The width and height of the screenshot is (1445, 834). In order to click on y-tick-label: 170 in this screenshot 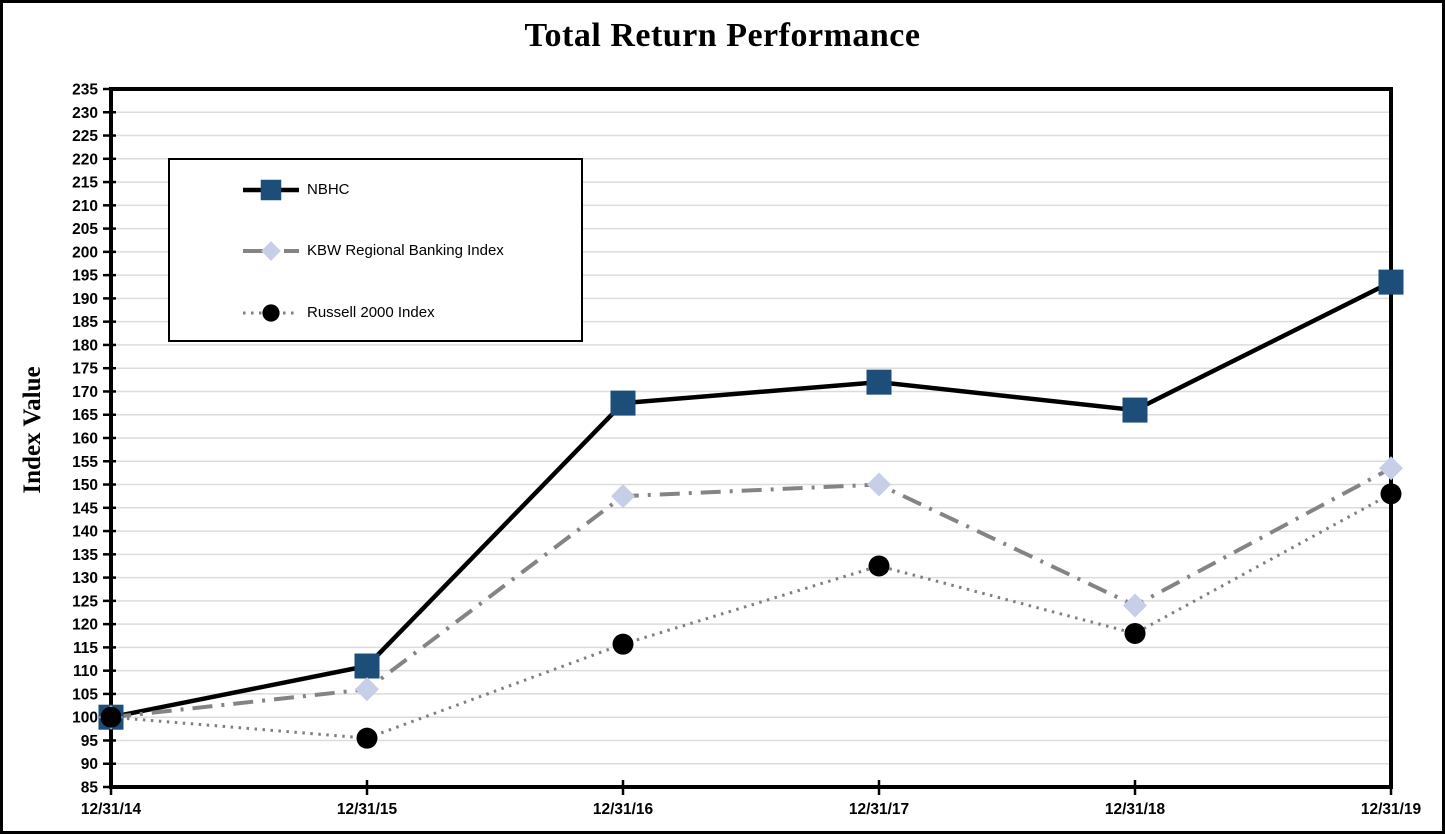, I will do `click(85, 392)`.